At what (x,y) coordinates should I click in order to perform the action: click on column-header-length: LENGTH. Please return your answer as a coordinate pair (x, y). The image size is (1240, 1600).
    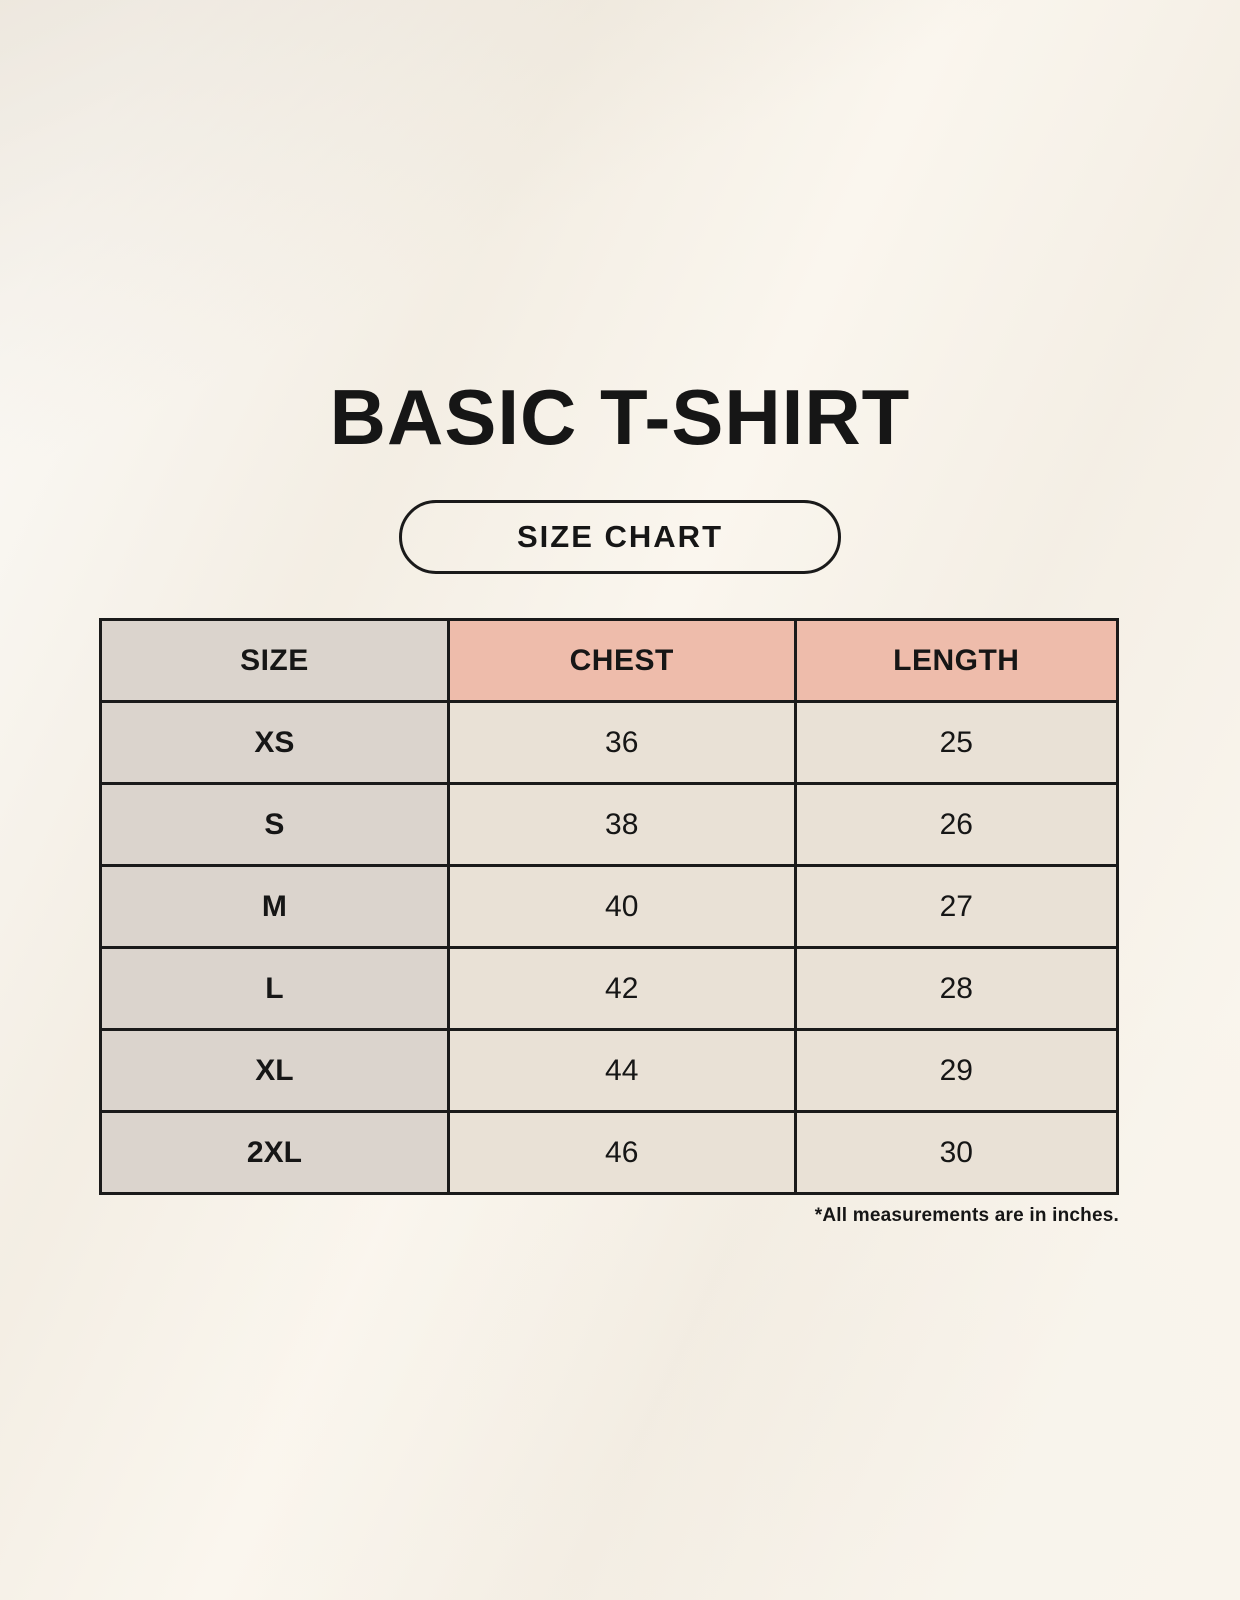
    Looking at the image, I should click on (956, 660).